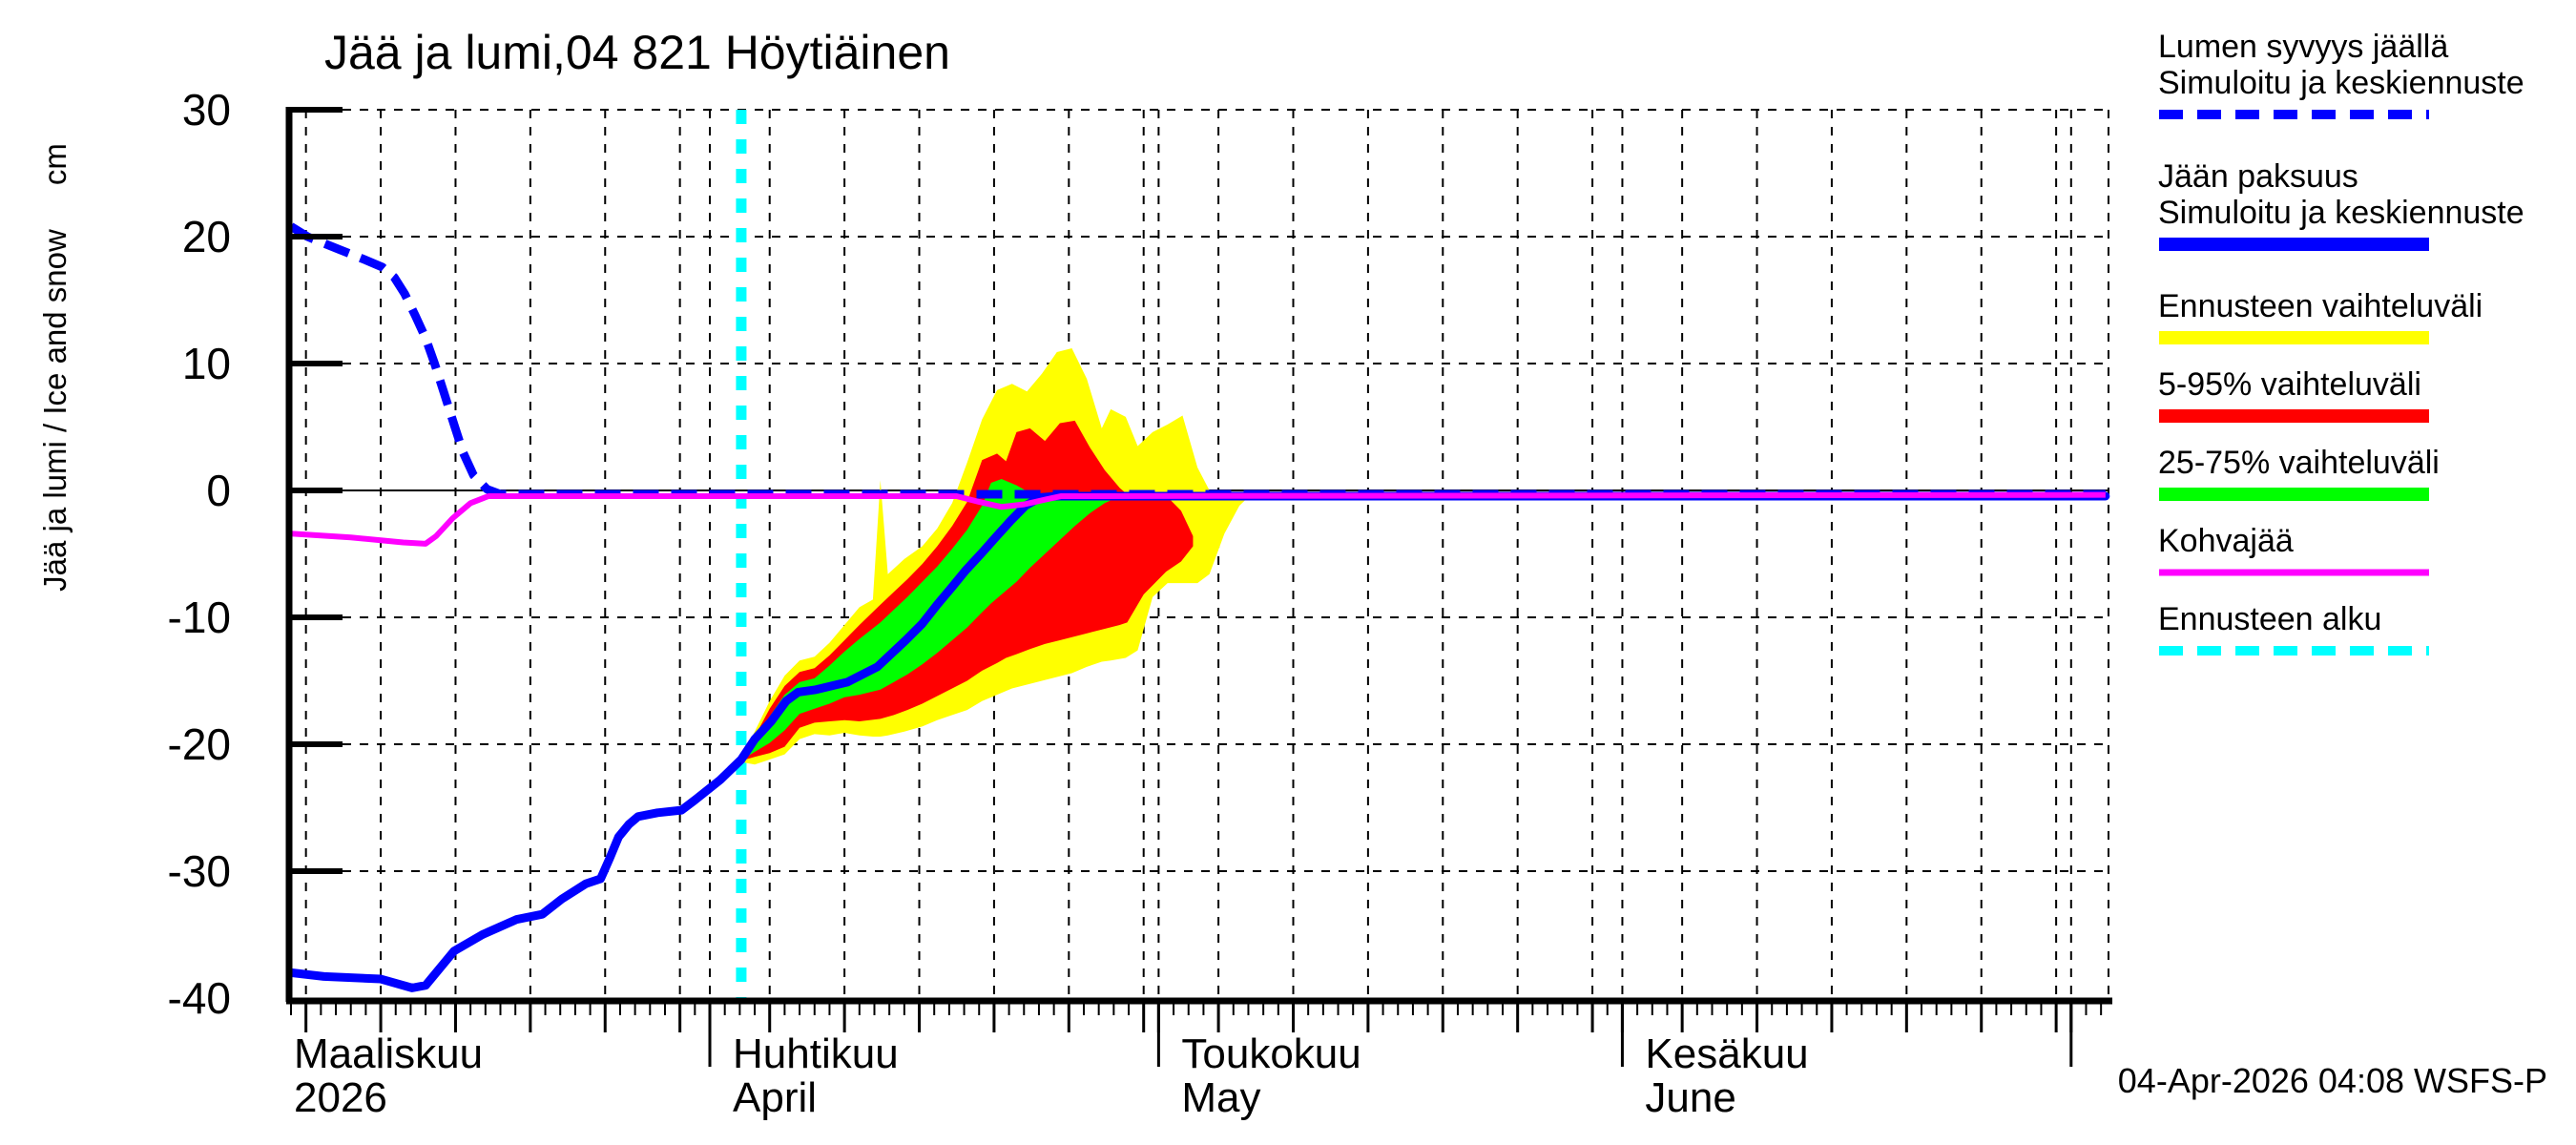  What do you see at coordinates (775, 1098) in the screenshot?
I see `month-subname: April` at bounding box center [775, 1098].